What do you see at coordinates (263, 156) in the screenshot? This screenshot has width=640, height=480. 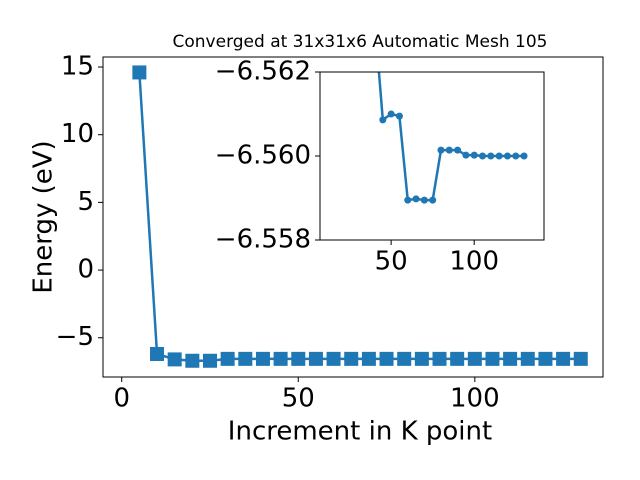 I see `y-tick-label: −6.560` at bounding box center [263, 156].